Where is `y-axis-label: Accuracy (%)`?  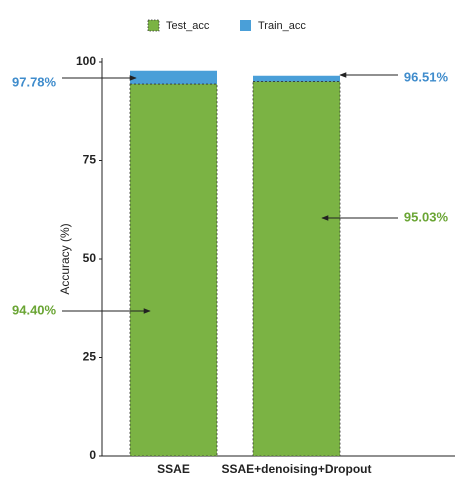
y-axis-label: Accuracy (%) is located at coordinates (65, 258).